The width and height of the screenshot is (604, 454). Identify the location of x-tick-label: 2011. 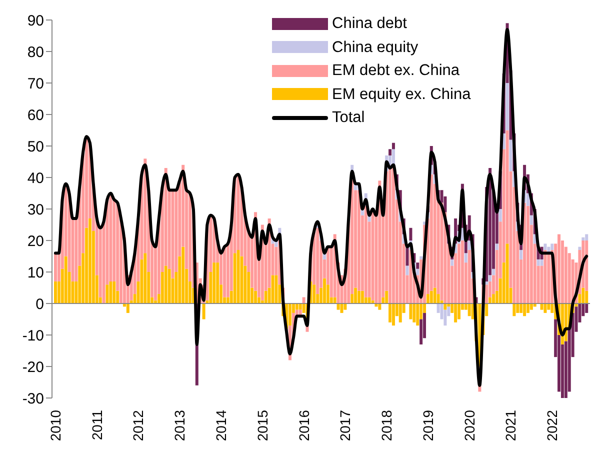
(96, 425).